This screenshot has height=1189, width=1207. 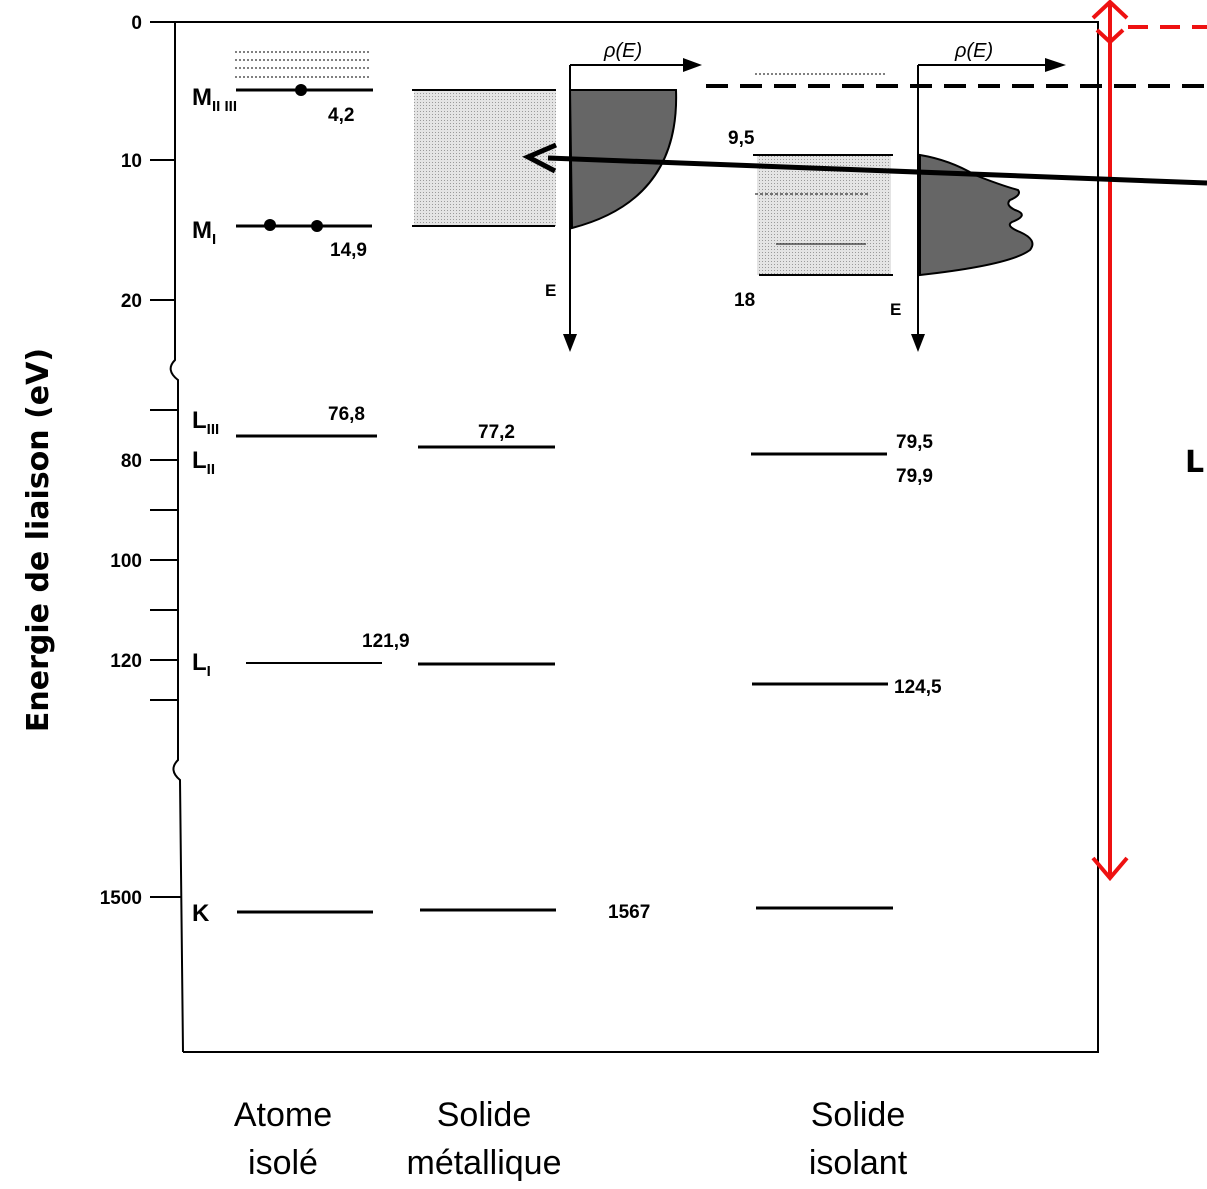 I want to click on level-label-l1: LI, so click(x=201, y=664).